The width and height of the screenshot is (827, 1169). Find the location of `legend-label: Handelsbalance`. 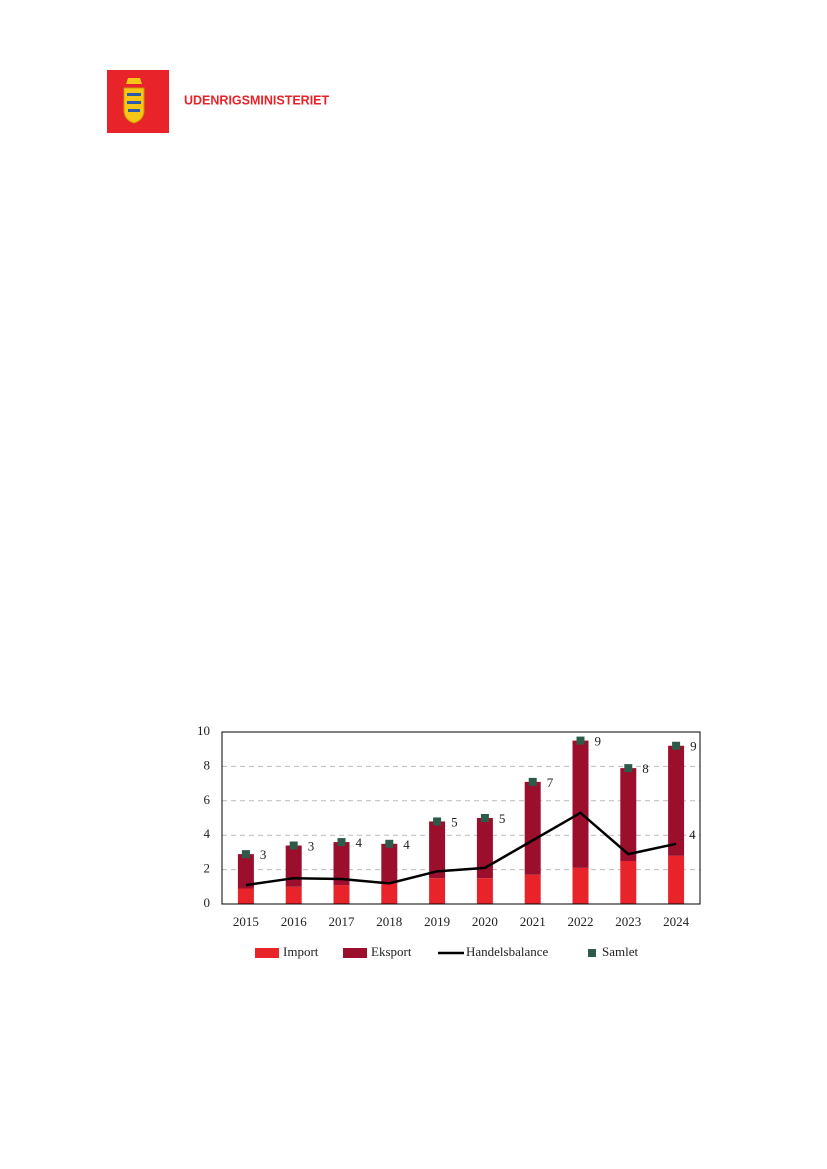

legend-label: Handelsbalance is located at coordinates (507, 951).